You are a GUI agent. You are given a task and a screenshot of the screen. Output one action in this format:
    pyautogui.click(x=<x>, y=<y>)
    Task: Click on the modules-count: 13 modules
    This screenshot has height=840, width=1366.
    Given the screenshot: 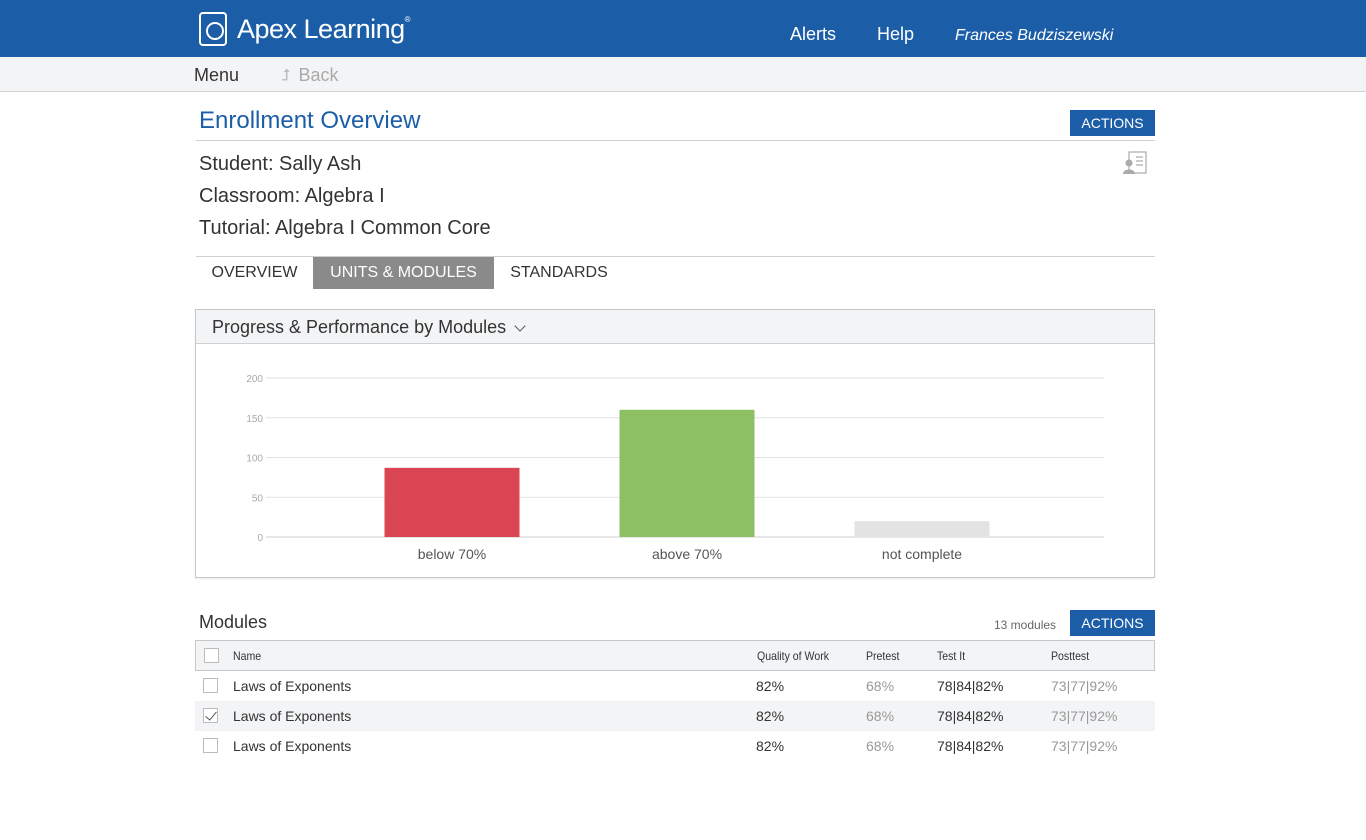 What is the action you would take?
    pyautogui.click(x=1025, y=625)
    